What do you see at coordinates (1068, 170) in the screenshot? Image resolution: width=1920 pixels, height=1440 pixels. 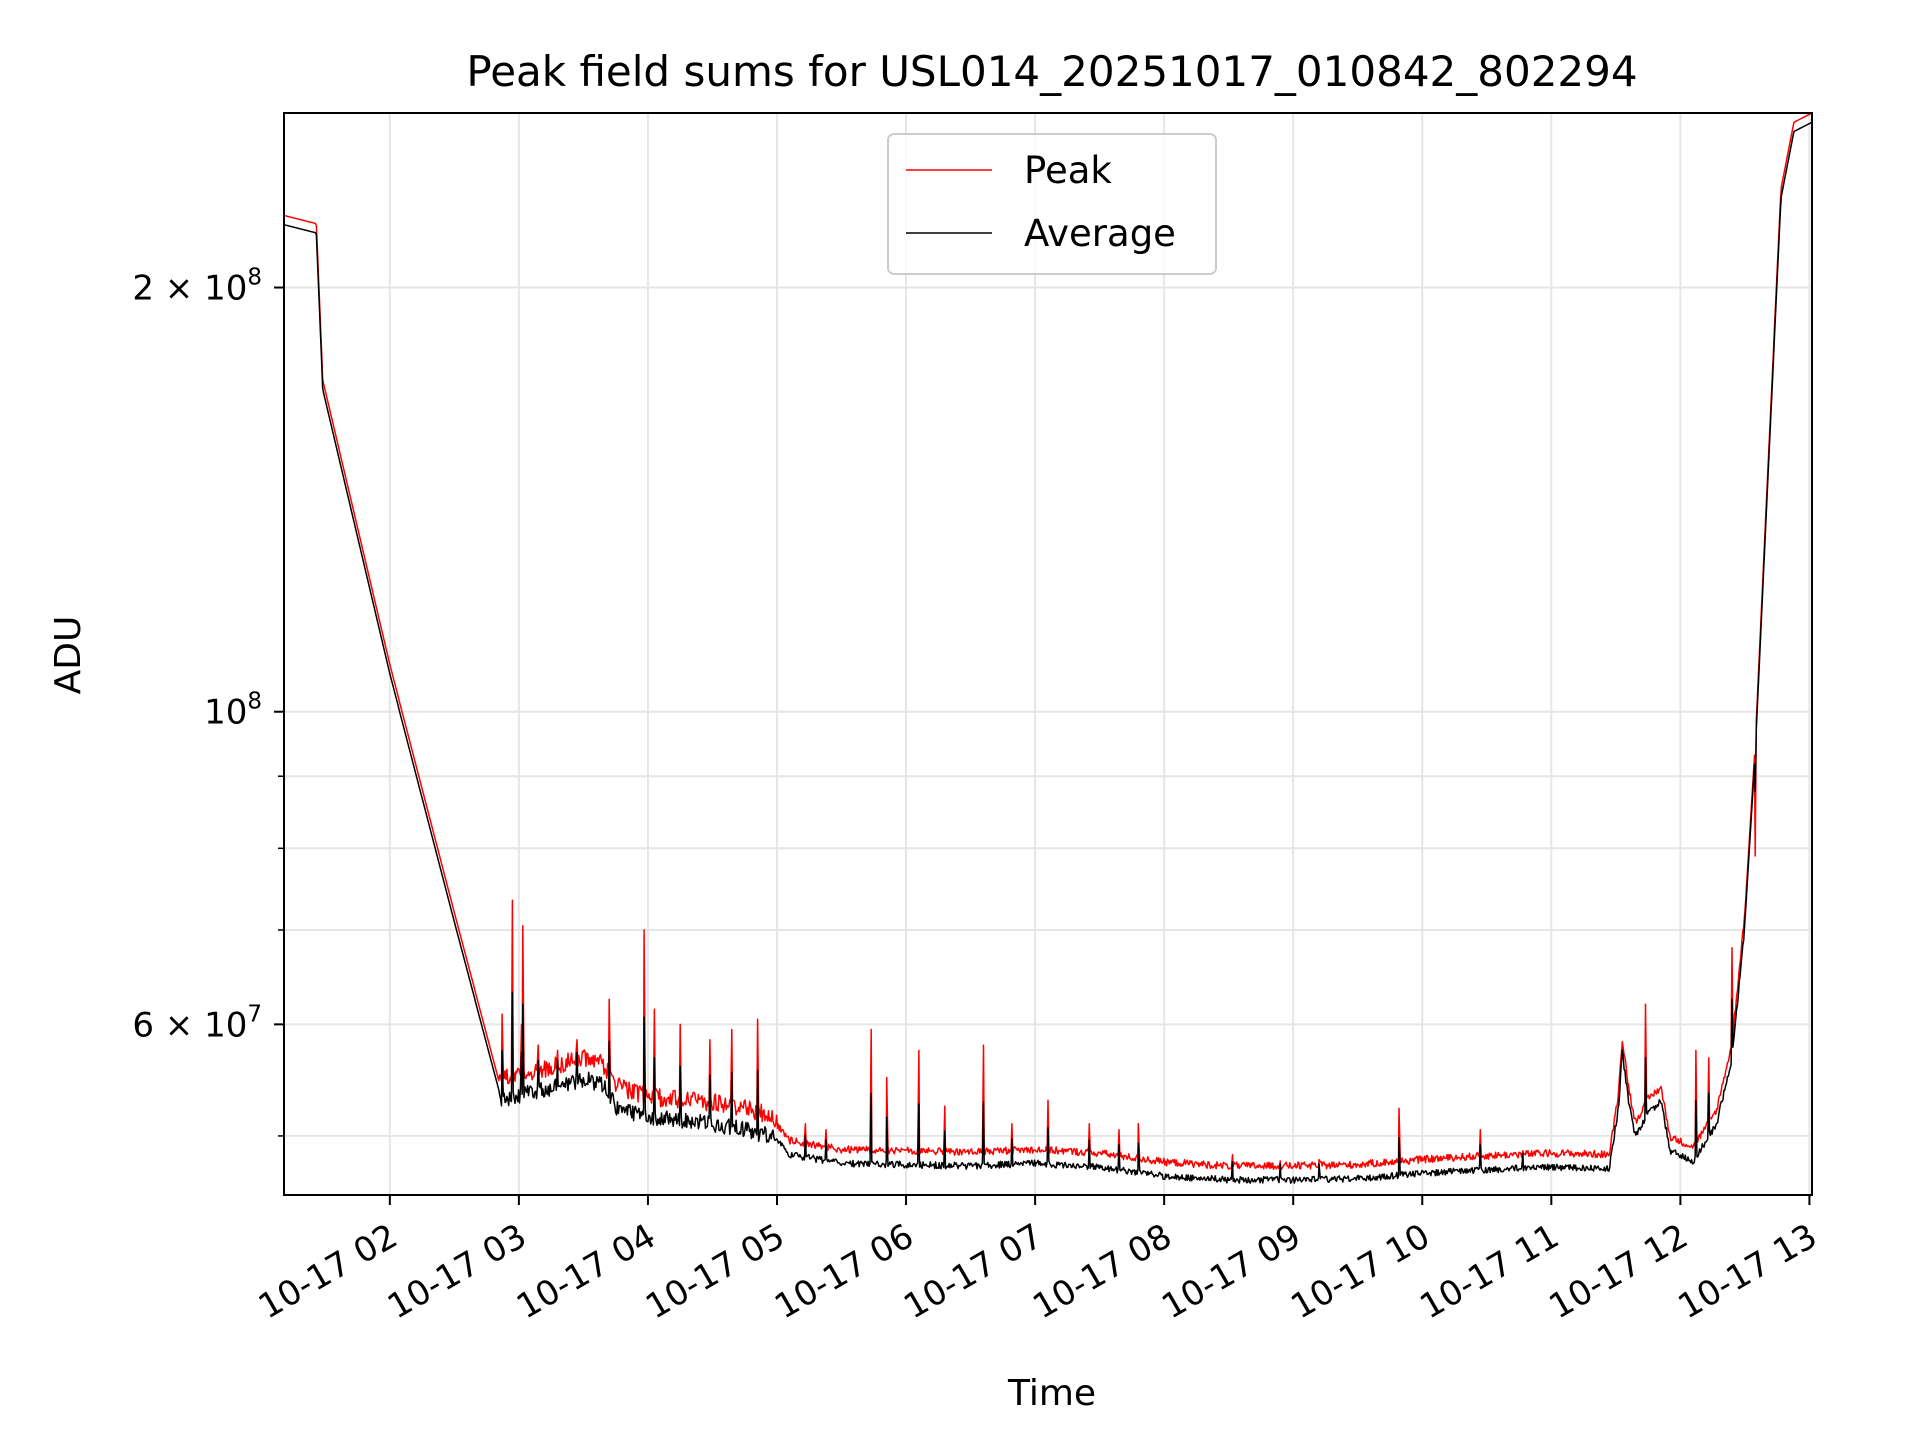 I see `legend-peak-label: Peak` at bounding box center [1068, 170].